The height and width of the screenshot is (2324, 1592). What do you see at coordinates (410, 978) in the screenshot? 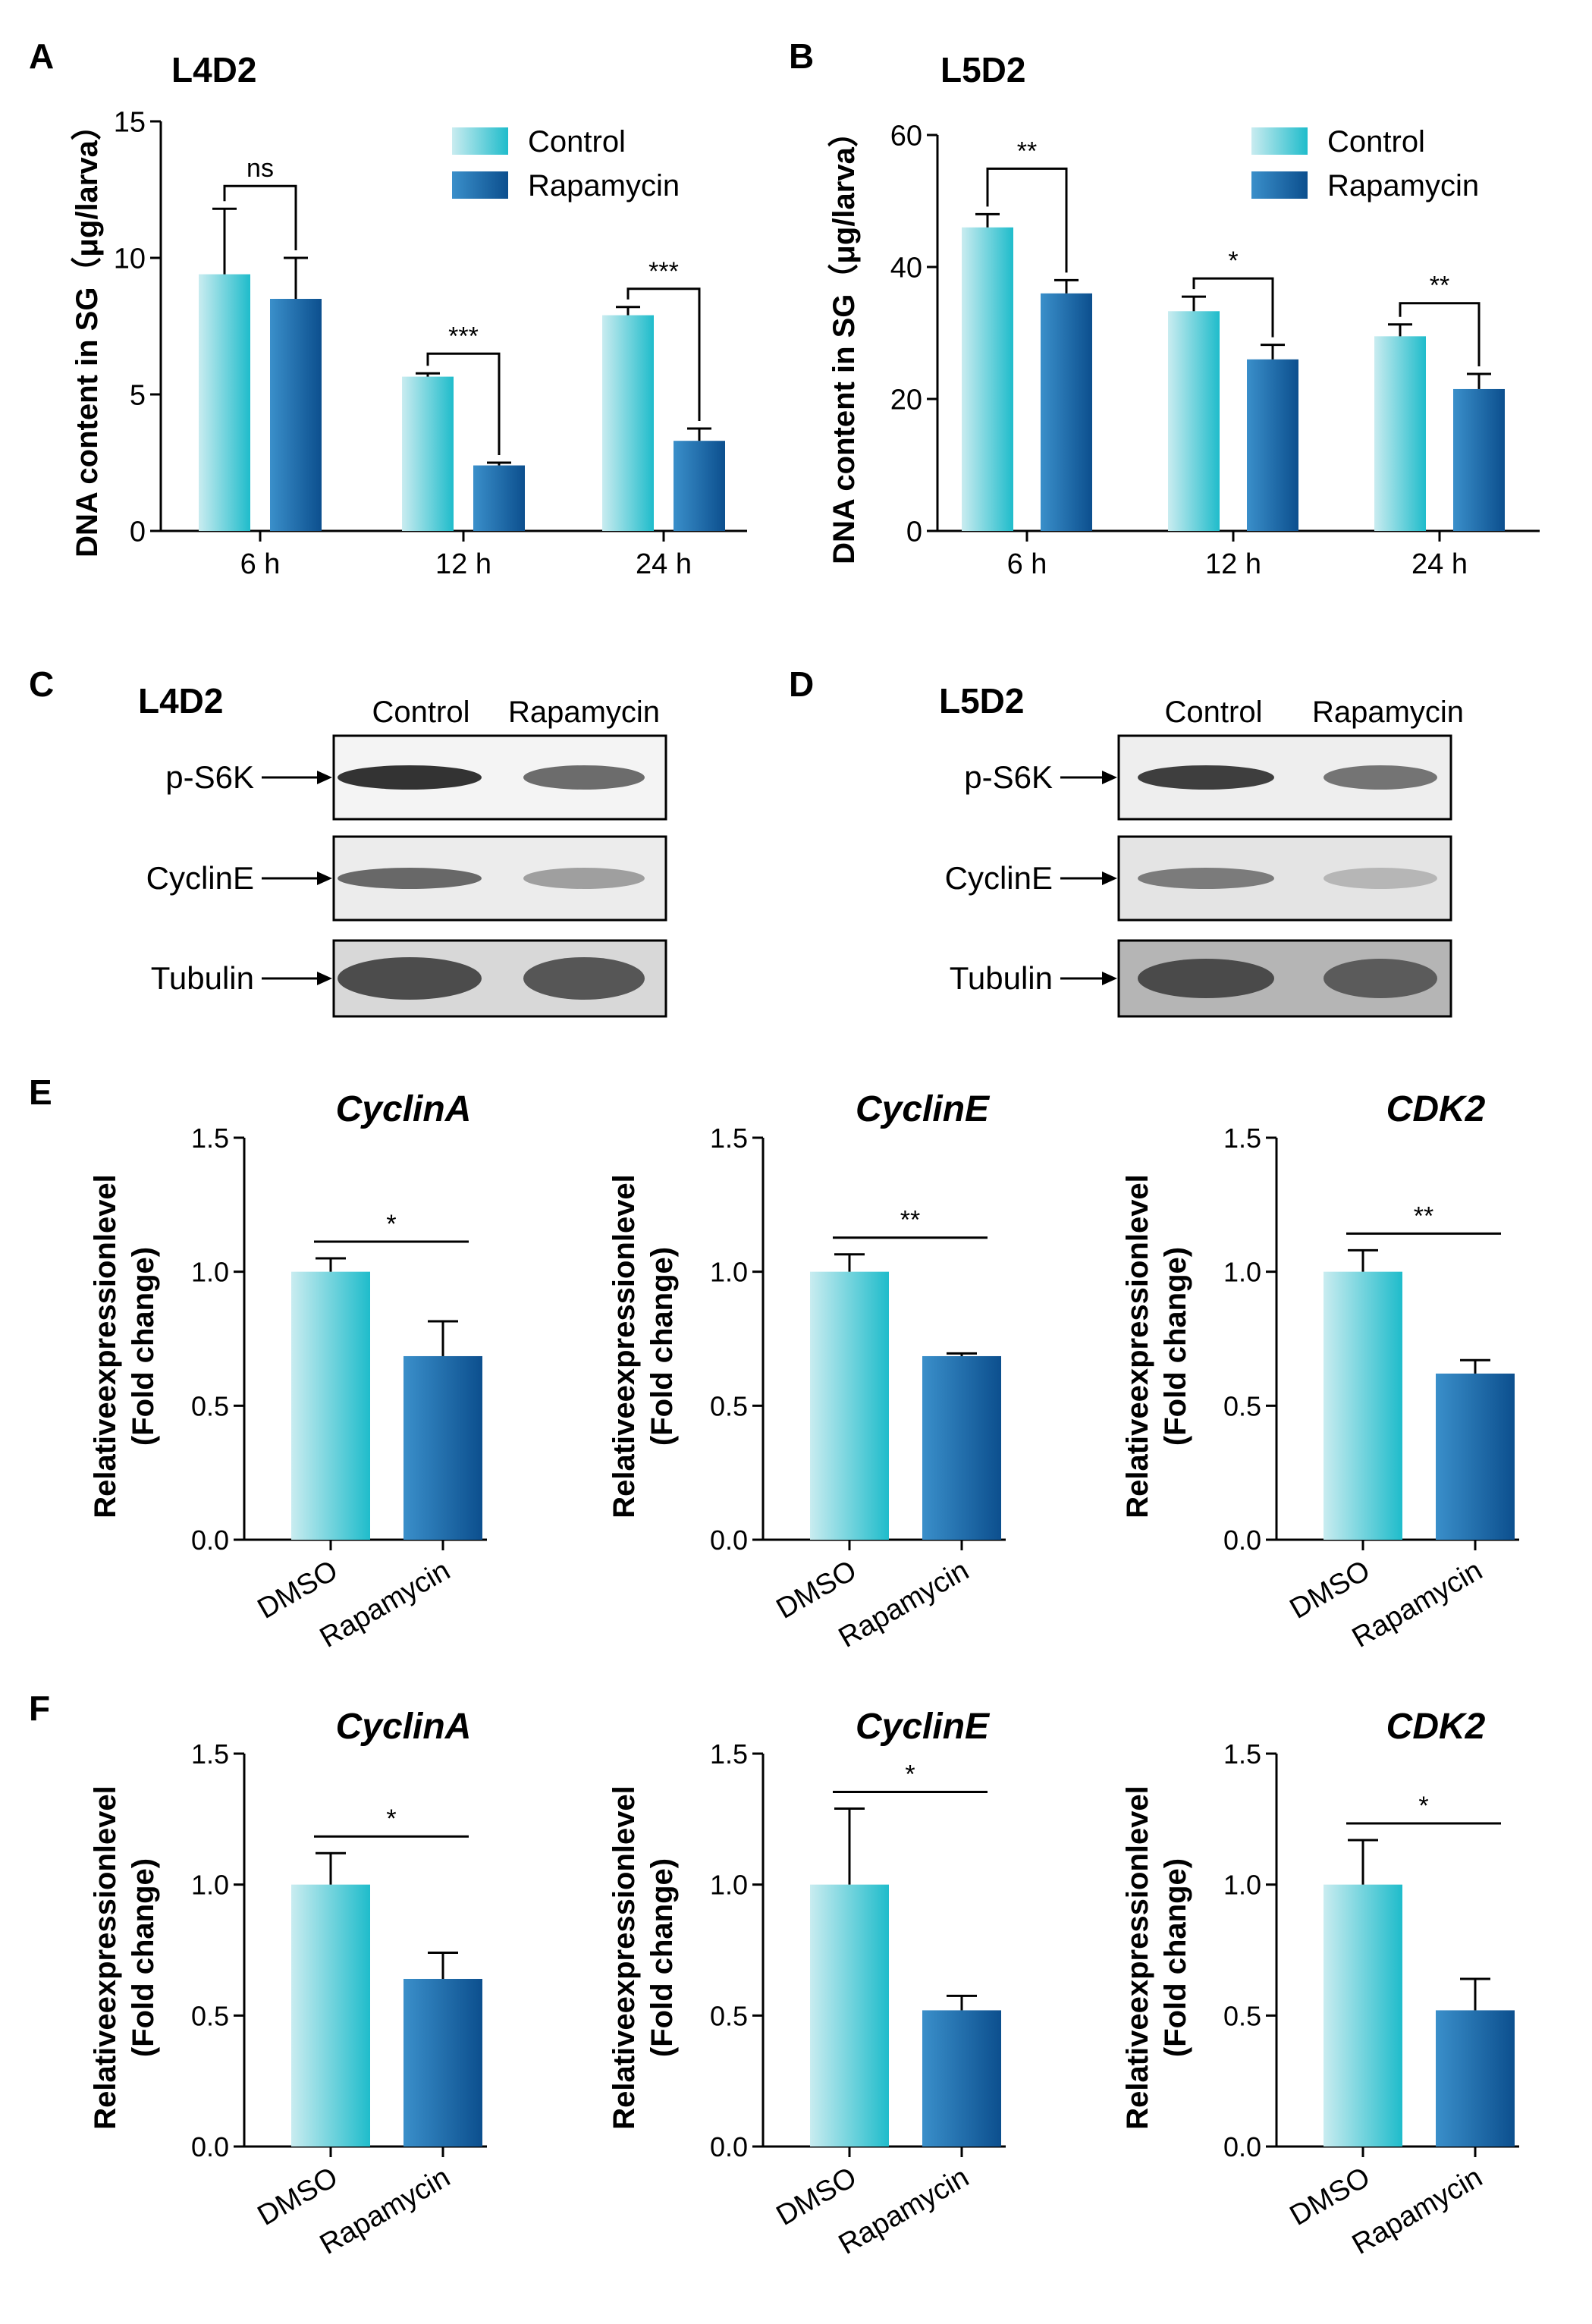
I see `band-tubulin-control` at bounding box center [410, 978].